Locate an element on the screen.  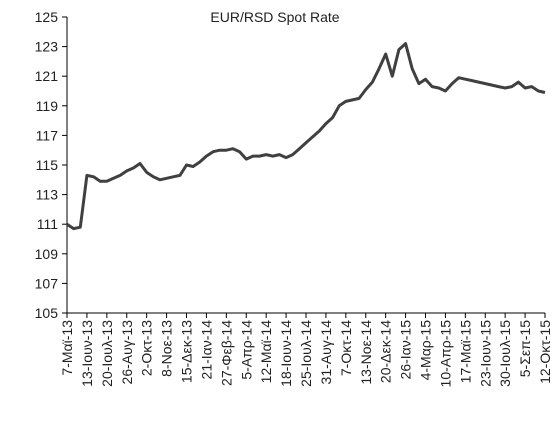
y-tick-label: 111 is located at coordinates (47, 224).